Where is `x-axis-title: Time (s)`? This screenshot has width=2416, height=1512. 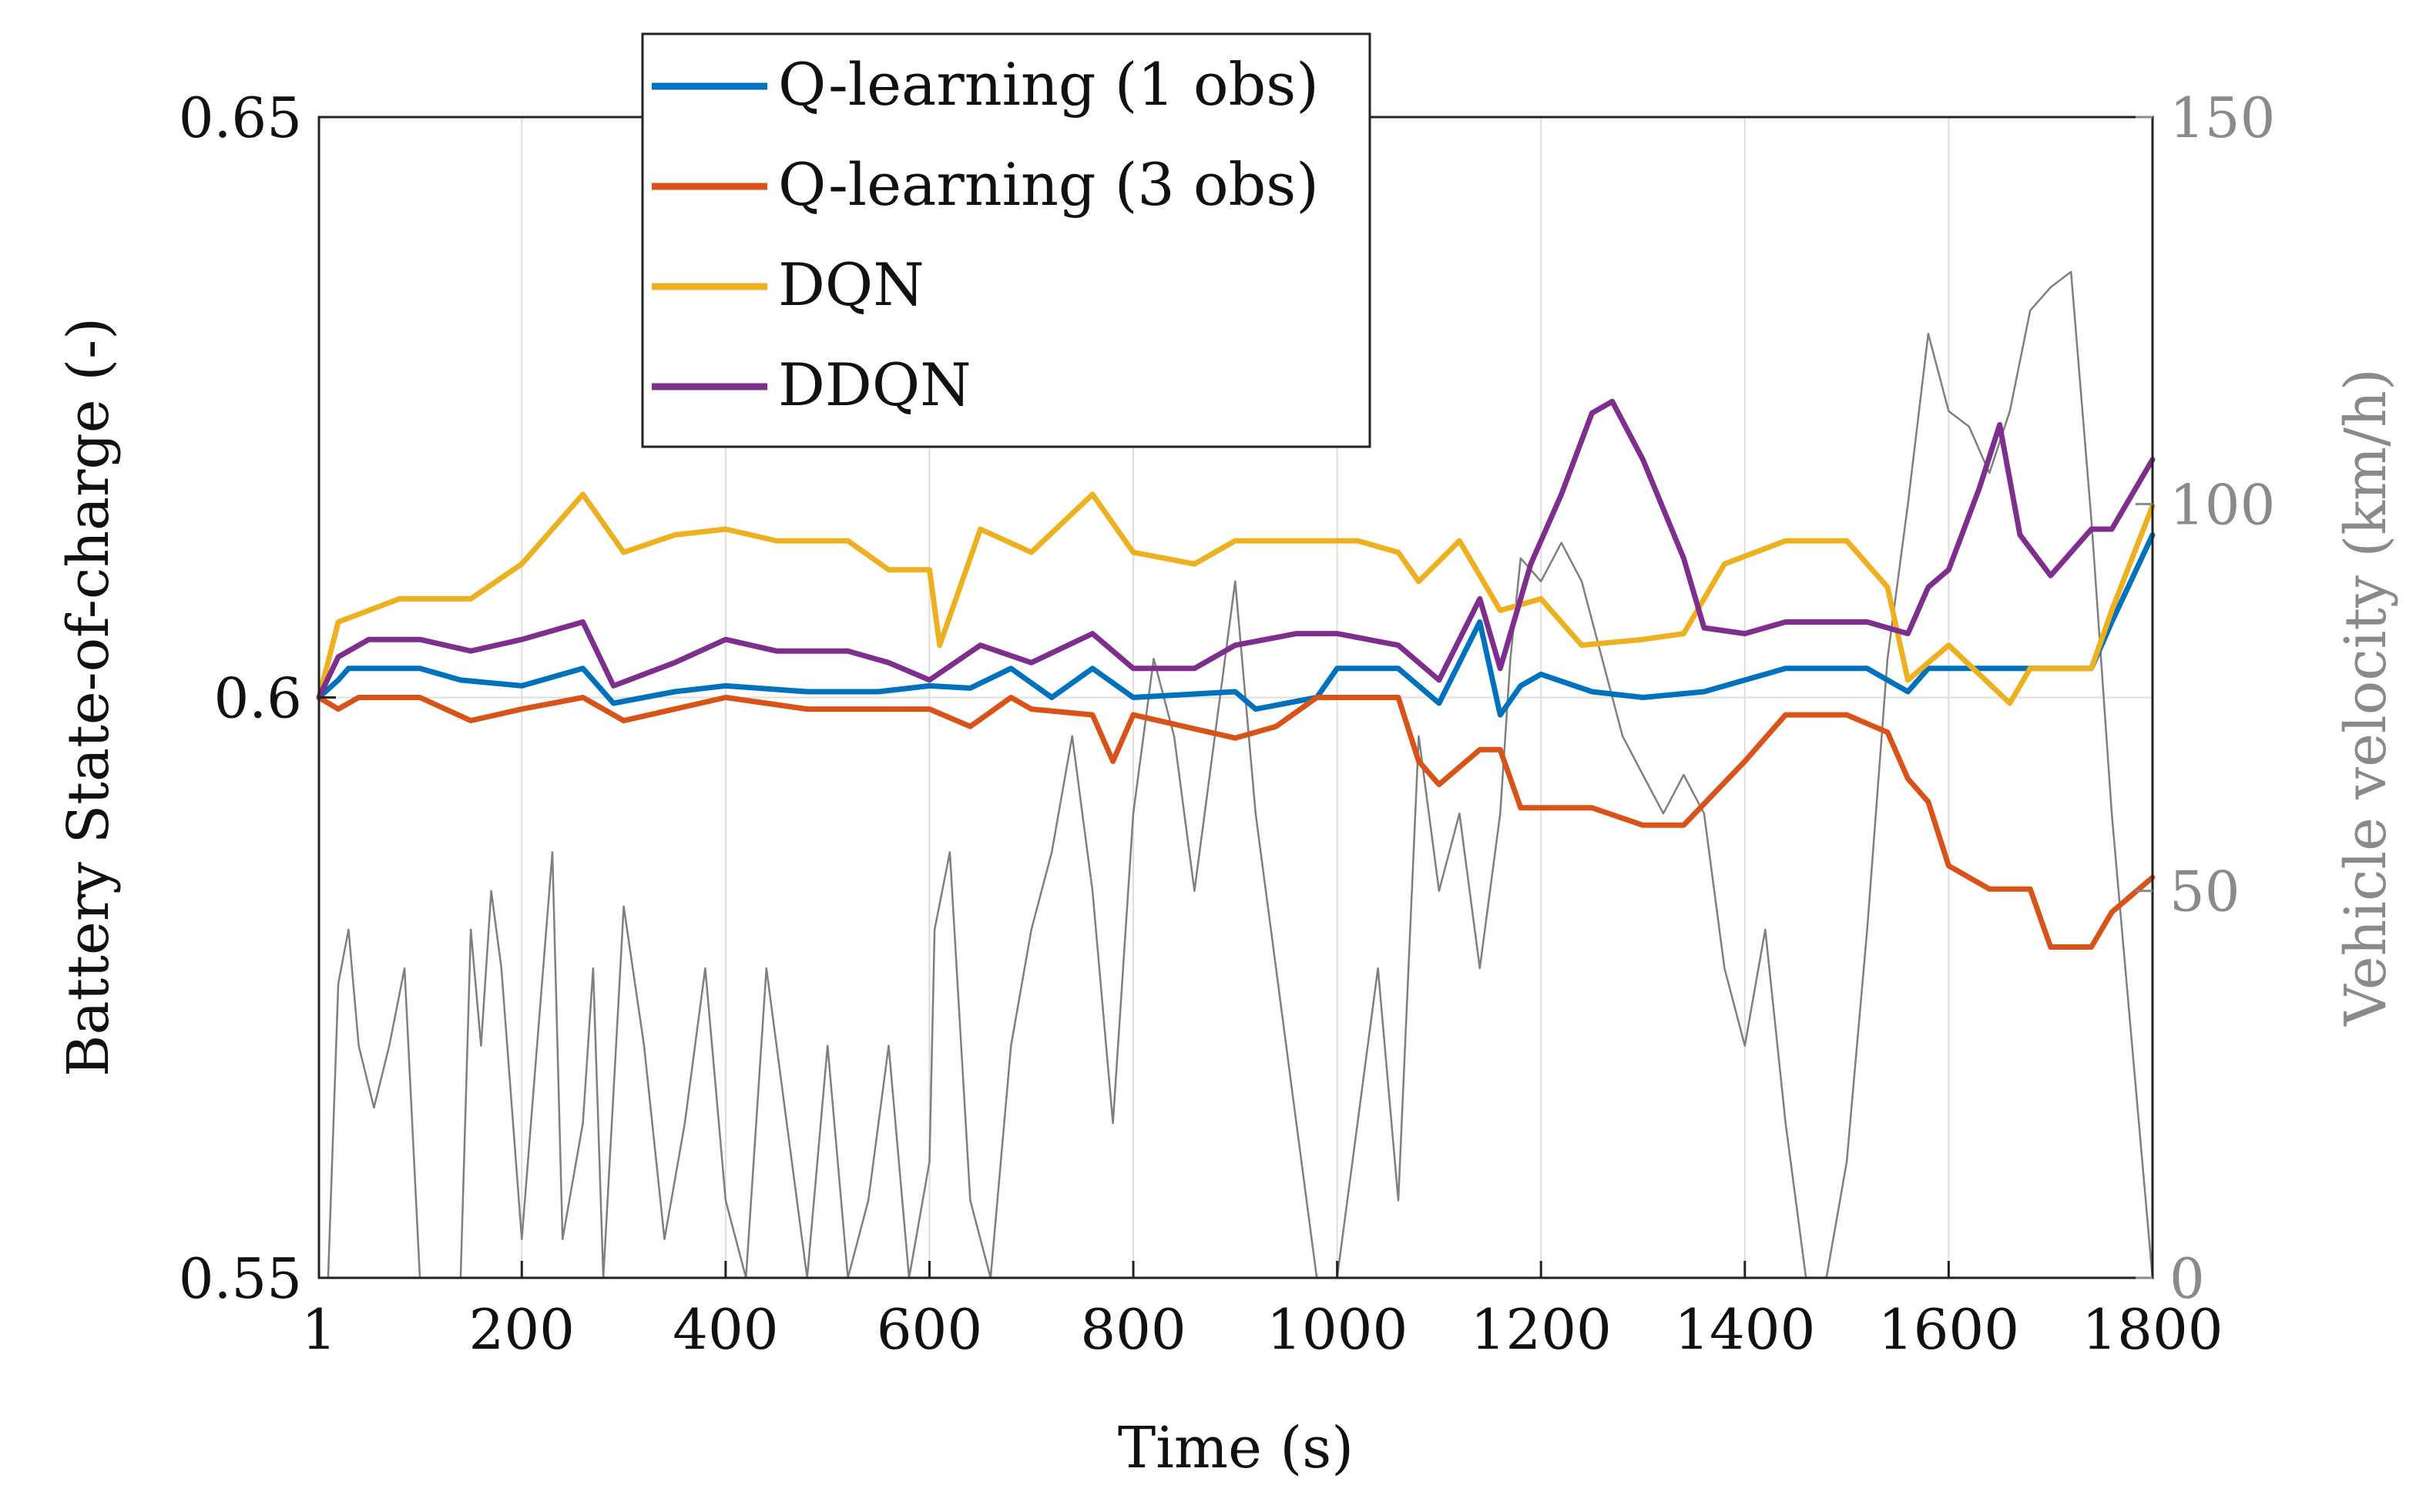 x-axis-title: Time (s) is located at coordinates (1236, 1448).